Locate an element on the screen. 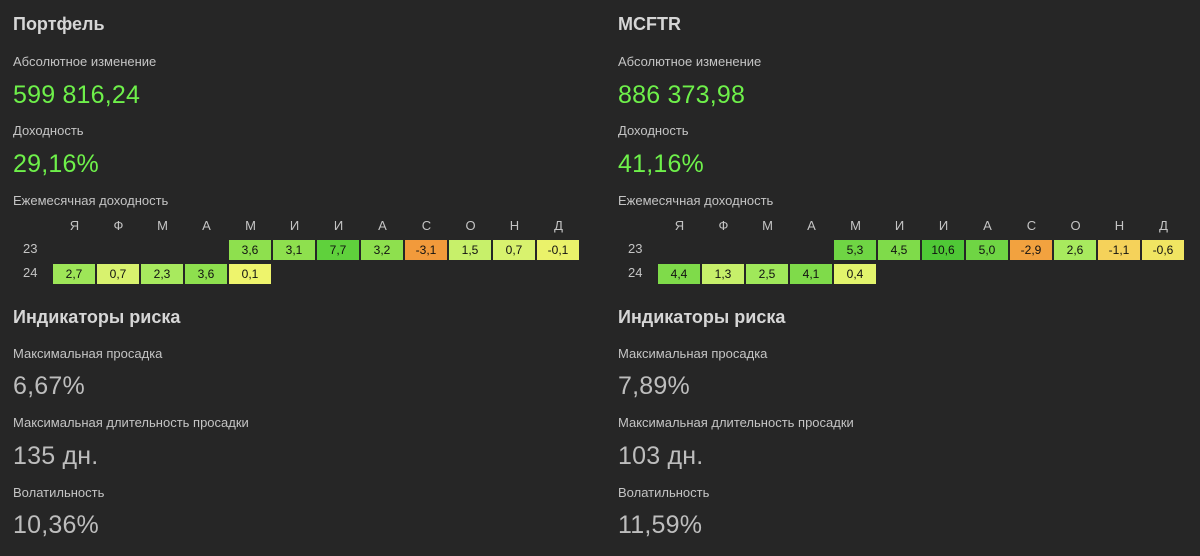 This screenshot has width=1200, height=556. monthly-yield-cell: -2,9 is located at coordinates (1031, 250).